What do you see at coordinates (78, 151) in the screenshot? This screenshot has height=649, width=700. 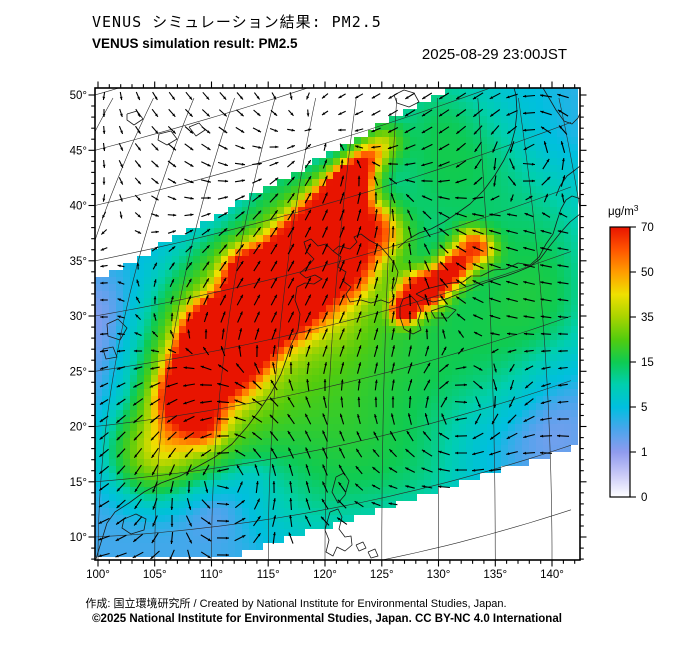 I see `svg-text: 45°` at bounding box center [78, 151].